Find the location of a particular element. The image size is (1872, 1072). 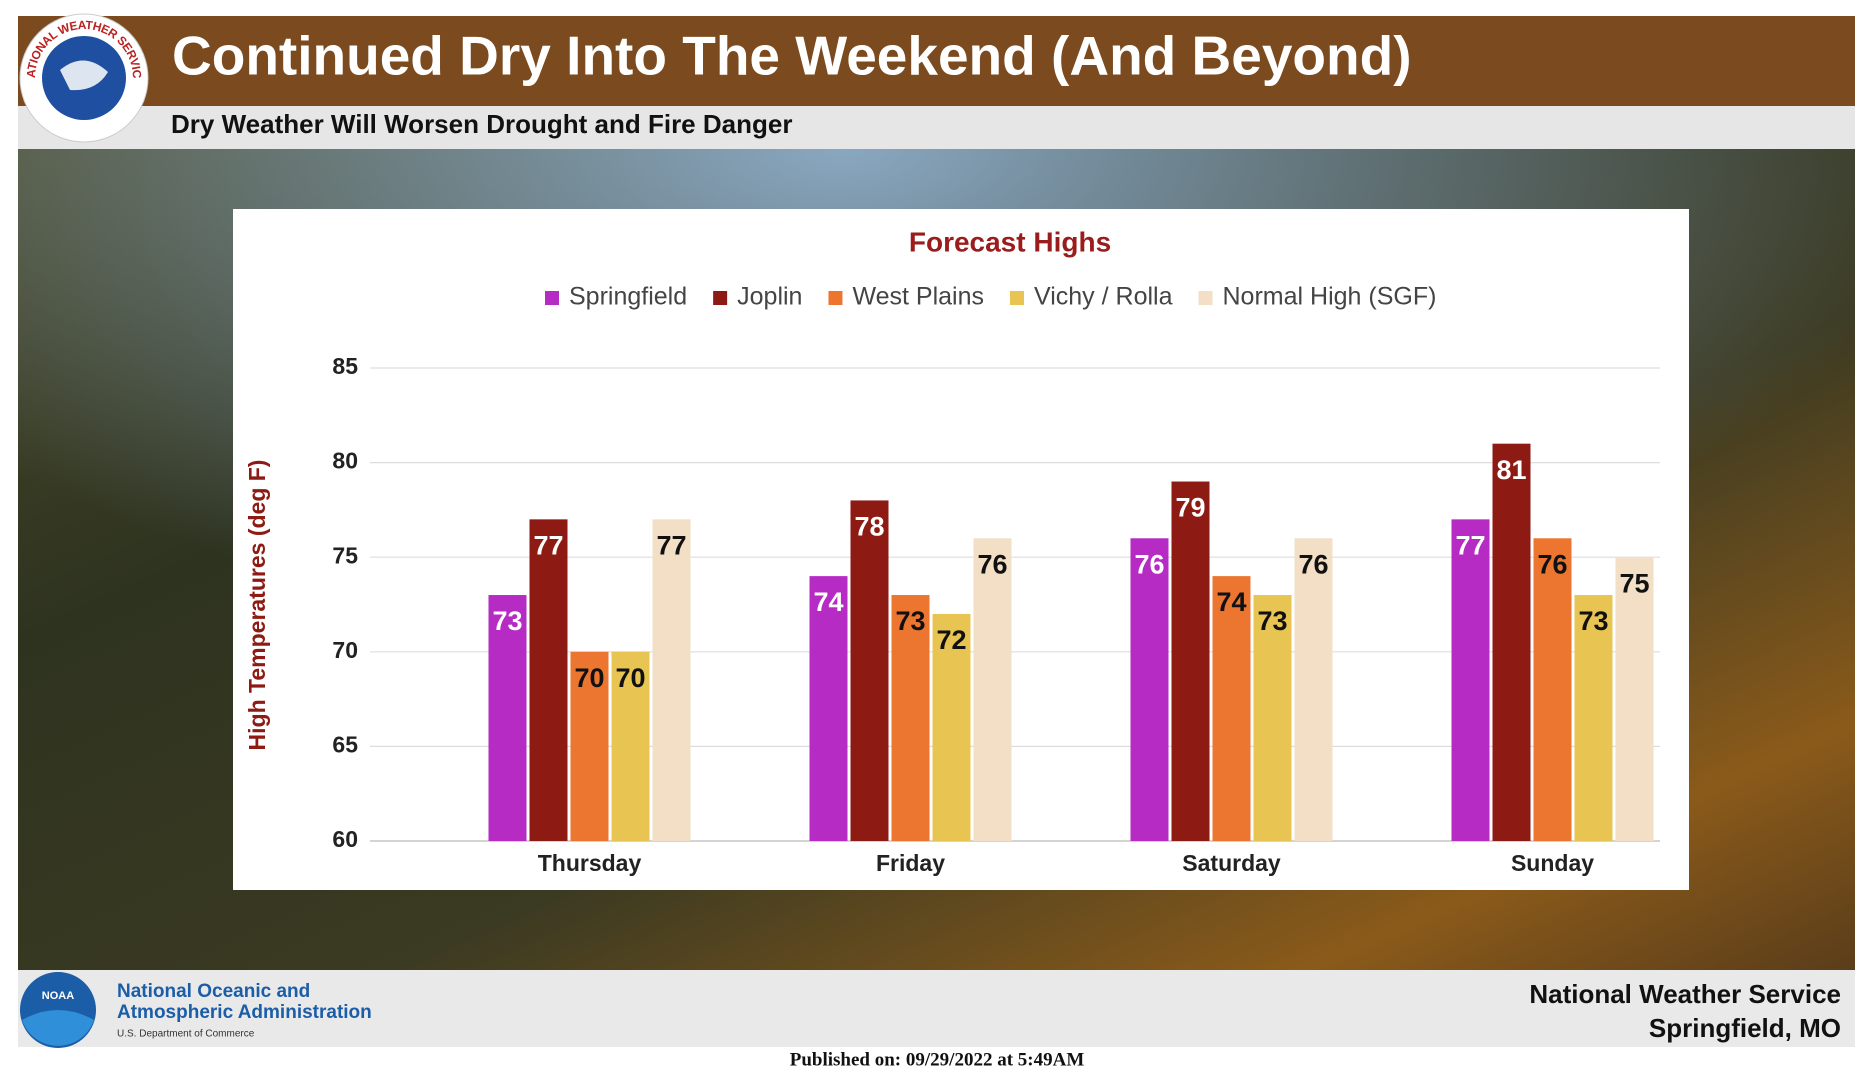

office-line: National Weather Service is located at coordinates (1685, 994).